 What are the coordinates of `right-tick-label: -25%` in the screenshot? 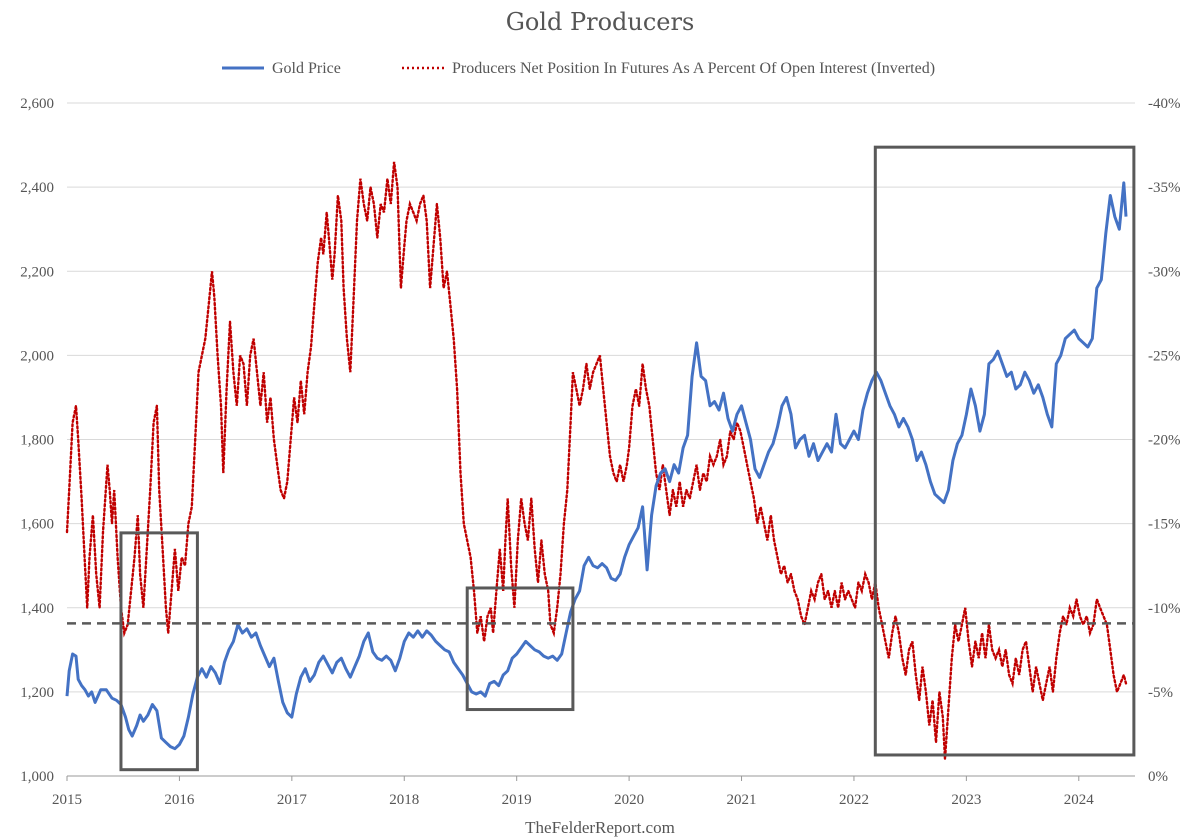 It's located at (1164, 356).